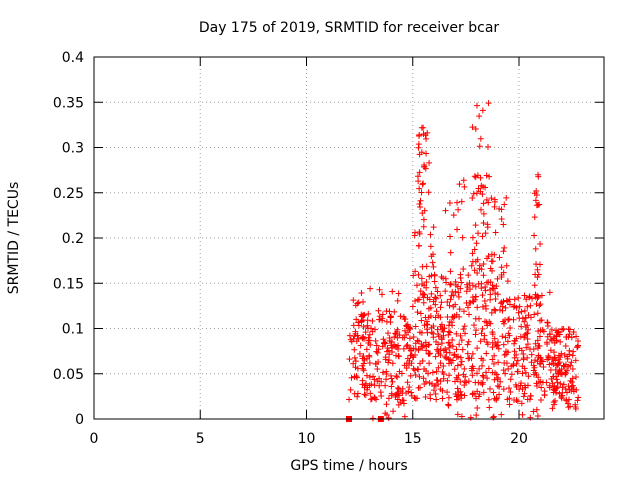 The height and width of the screenshot is (480, 640). Describe the element at coordinates (94, 439) in the screenshot. I see `x-tick-label: 0` at that location.